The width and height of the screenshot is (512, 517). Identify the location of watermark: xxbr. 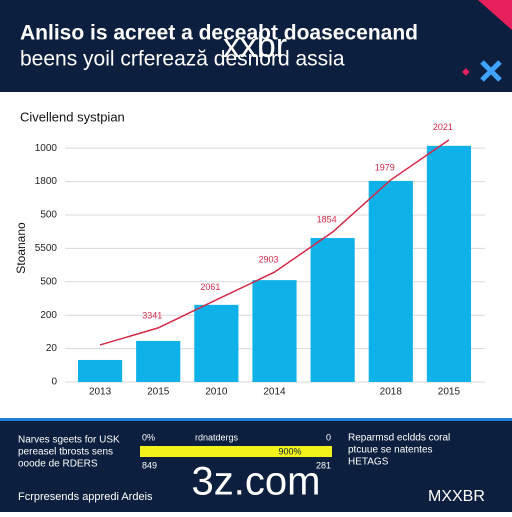
(255, 46).